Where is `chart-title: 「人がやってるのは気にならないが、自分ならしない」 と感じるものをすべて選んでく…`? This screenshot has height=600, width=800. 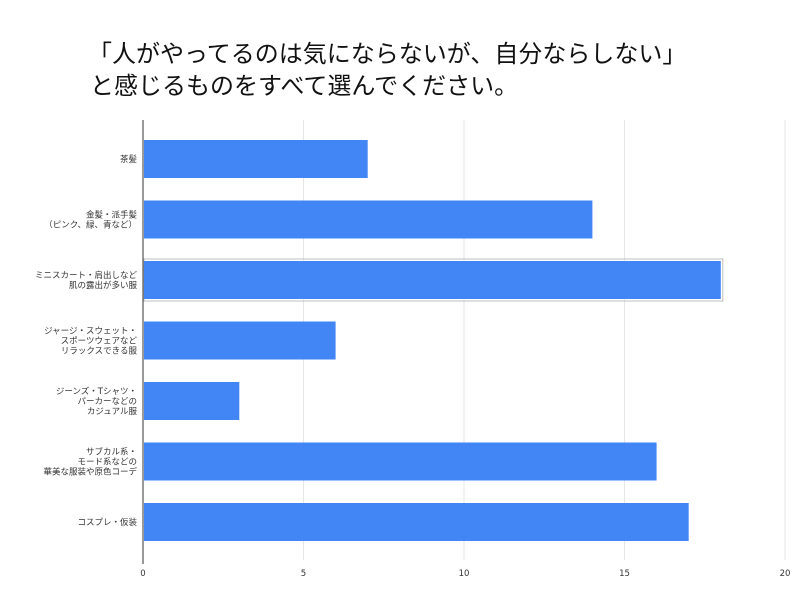 chart-title: 「人がやってるのは気にならないが、自分ならしない」 と感じるものをすべて選んでく… is located at coordinates (433, 70).